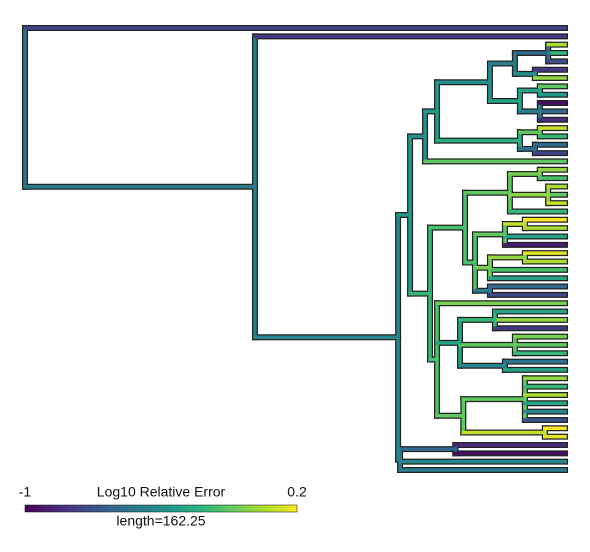 The height and width of the screenshot is (552, 590). Describe the element at coordinates (25, 492) in the screenshot. I see `colorbar-tick-label: -1` at that location.